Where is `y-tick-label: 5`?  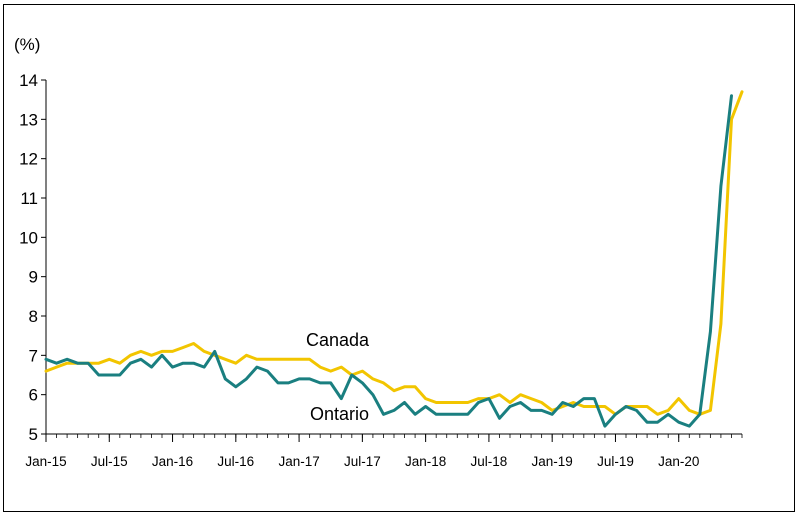 y-tick-label: 5 is located at coordinates (33, 434).